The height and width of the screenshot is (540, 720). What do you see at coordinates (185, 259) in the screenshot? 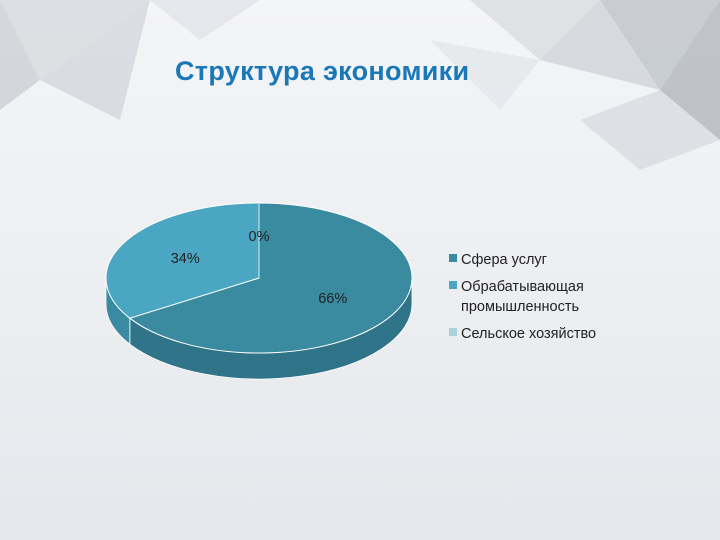
I see `data-label: 34%` at bounding box center [185, 259].